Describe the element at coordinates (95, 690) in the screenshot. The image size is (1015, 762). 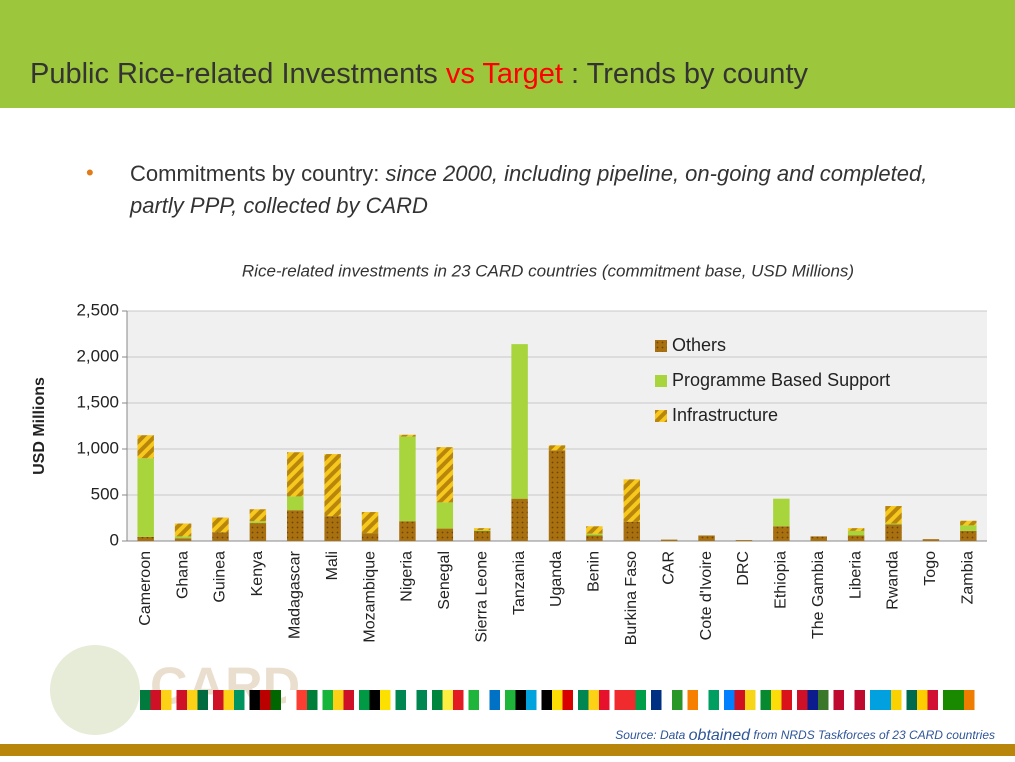
I see `logo-circle` at that location.